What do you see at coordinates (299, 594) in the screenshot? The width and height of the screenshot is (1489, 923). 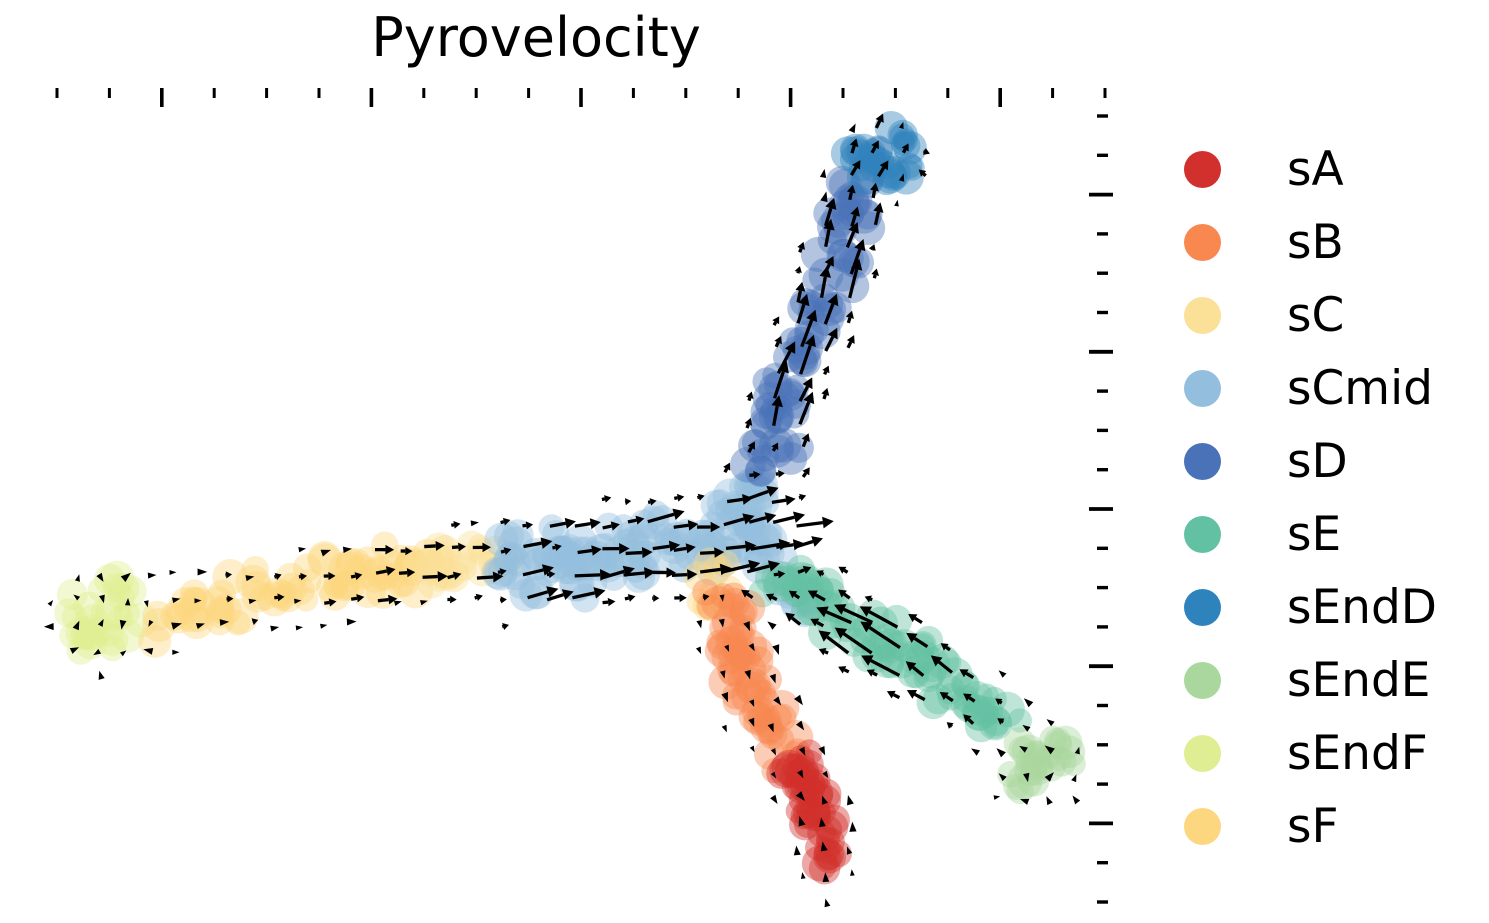 I see `branch-sF` at bounding box center [299, 594].